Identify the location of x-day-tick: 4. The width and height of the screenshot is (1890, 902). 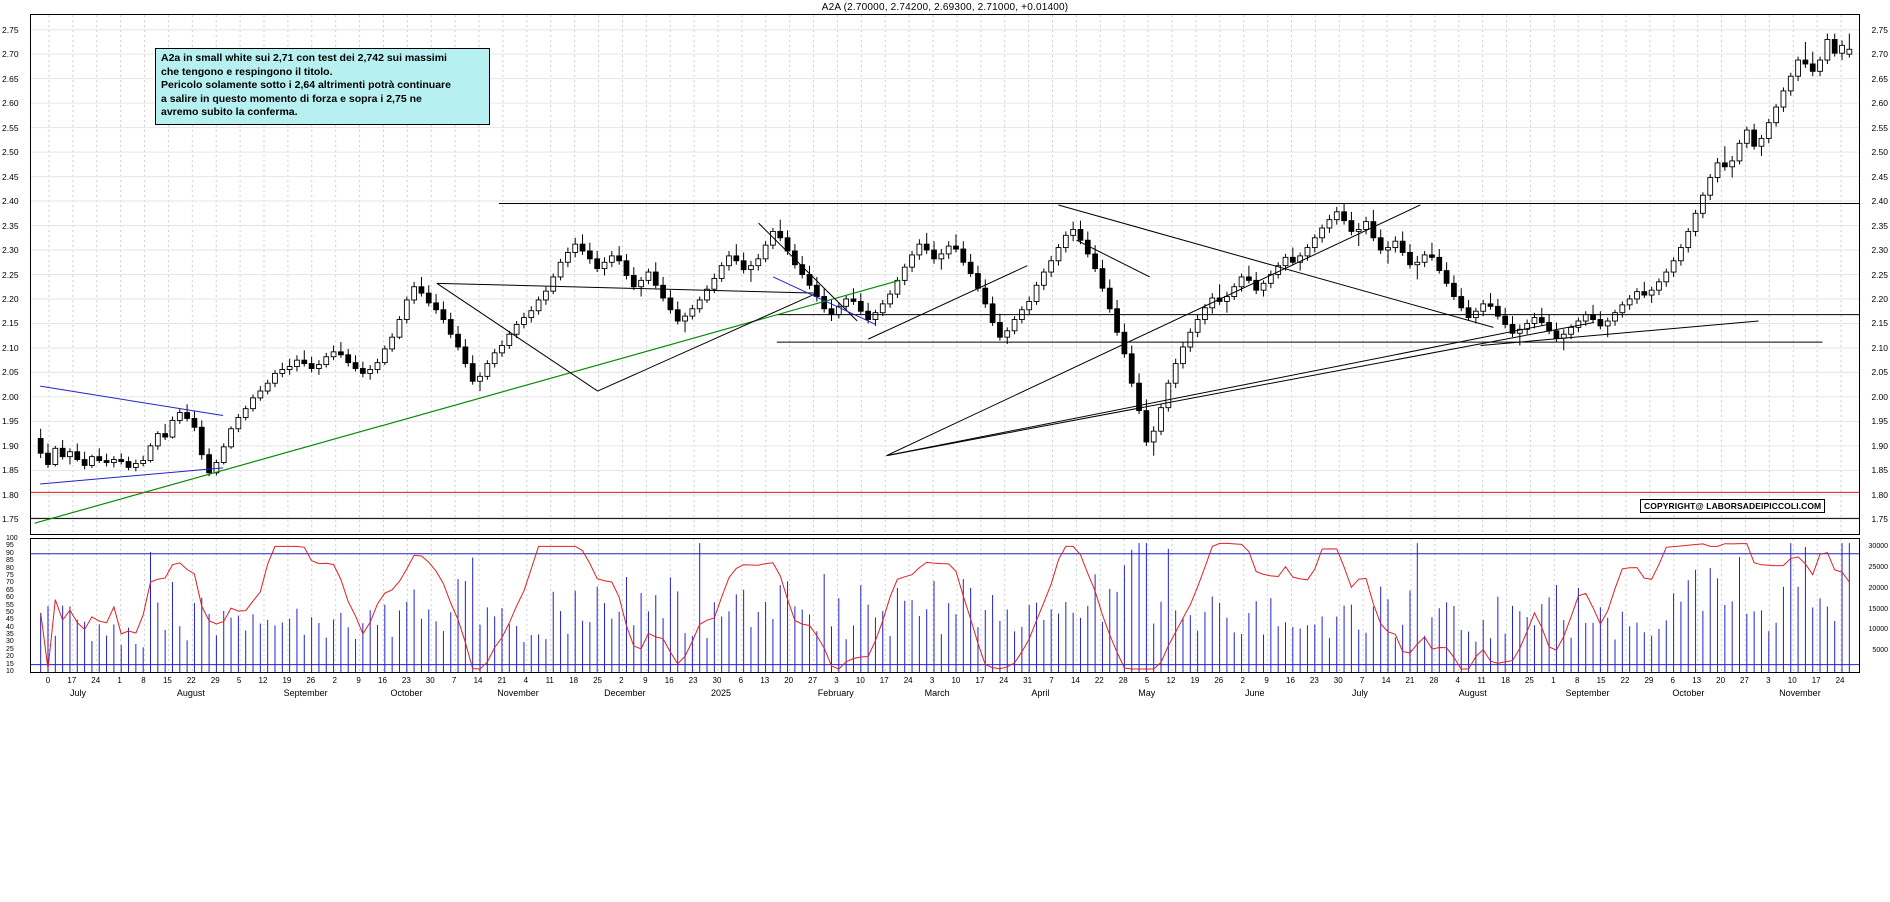
(526, 680).